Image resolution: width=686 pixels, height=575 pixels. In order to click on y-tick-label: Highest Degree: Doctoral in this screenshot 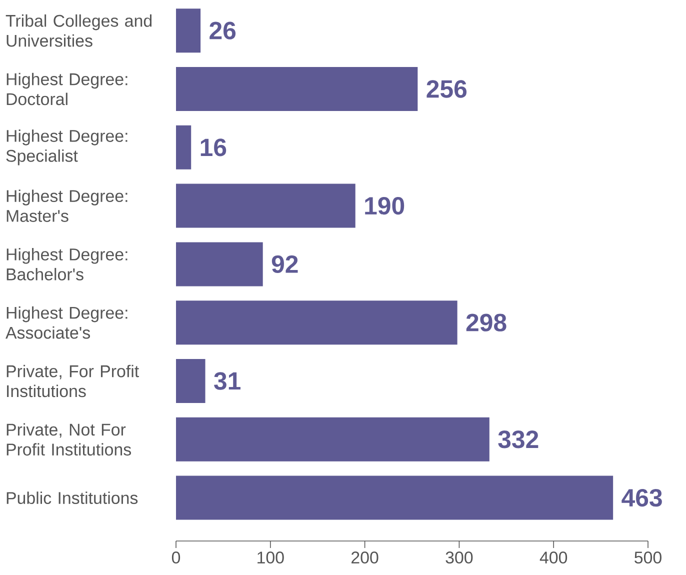, I will do `click(67, 89)`.